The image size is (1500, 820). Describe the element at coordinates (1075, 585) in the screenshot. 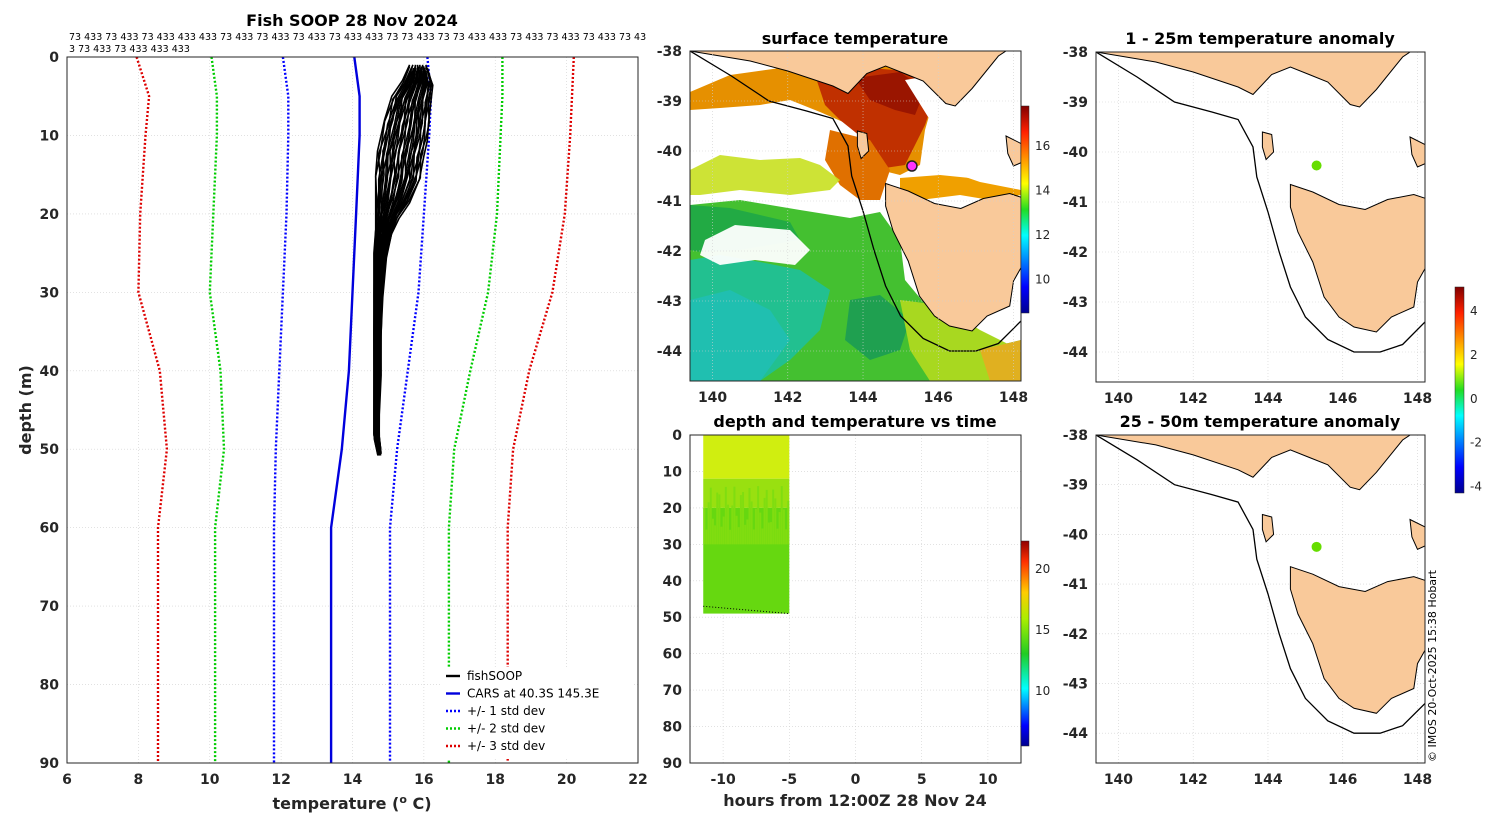

I see `anomaly-25-50-lat-label: -41` at that location.